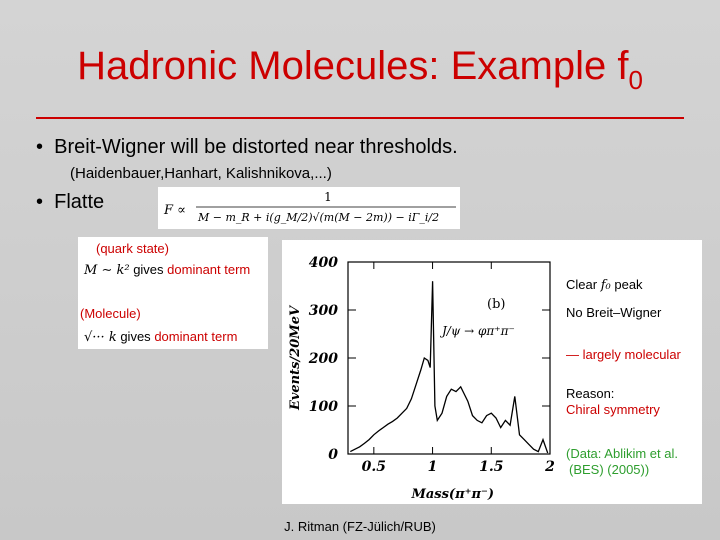 The height and width of the screenshot is (540, 720). Describe the element at coordinates (132, 248) in the screenshot. I see `quark-state-label: (quark state)` at that location.